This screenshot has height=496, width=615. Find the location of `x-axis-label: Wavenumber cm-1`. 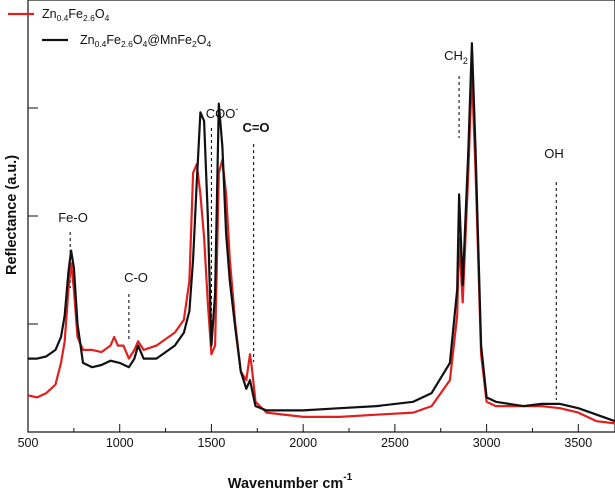

x-axis-label: Wavenumber cm-1 is located at coordinates (290, 482).